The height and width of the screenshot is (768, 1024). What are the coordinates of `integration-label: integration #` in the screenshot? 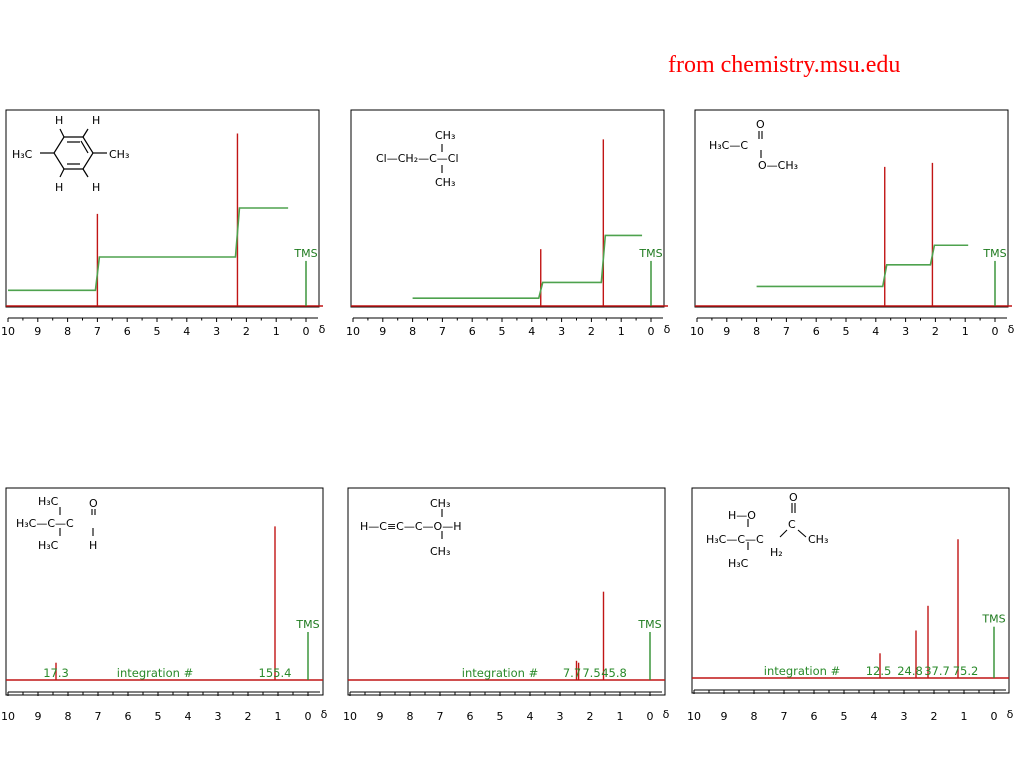 It's located at (155, 673).